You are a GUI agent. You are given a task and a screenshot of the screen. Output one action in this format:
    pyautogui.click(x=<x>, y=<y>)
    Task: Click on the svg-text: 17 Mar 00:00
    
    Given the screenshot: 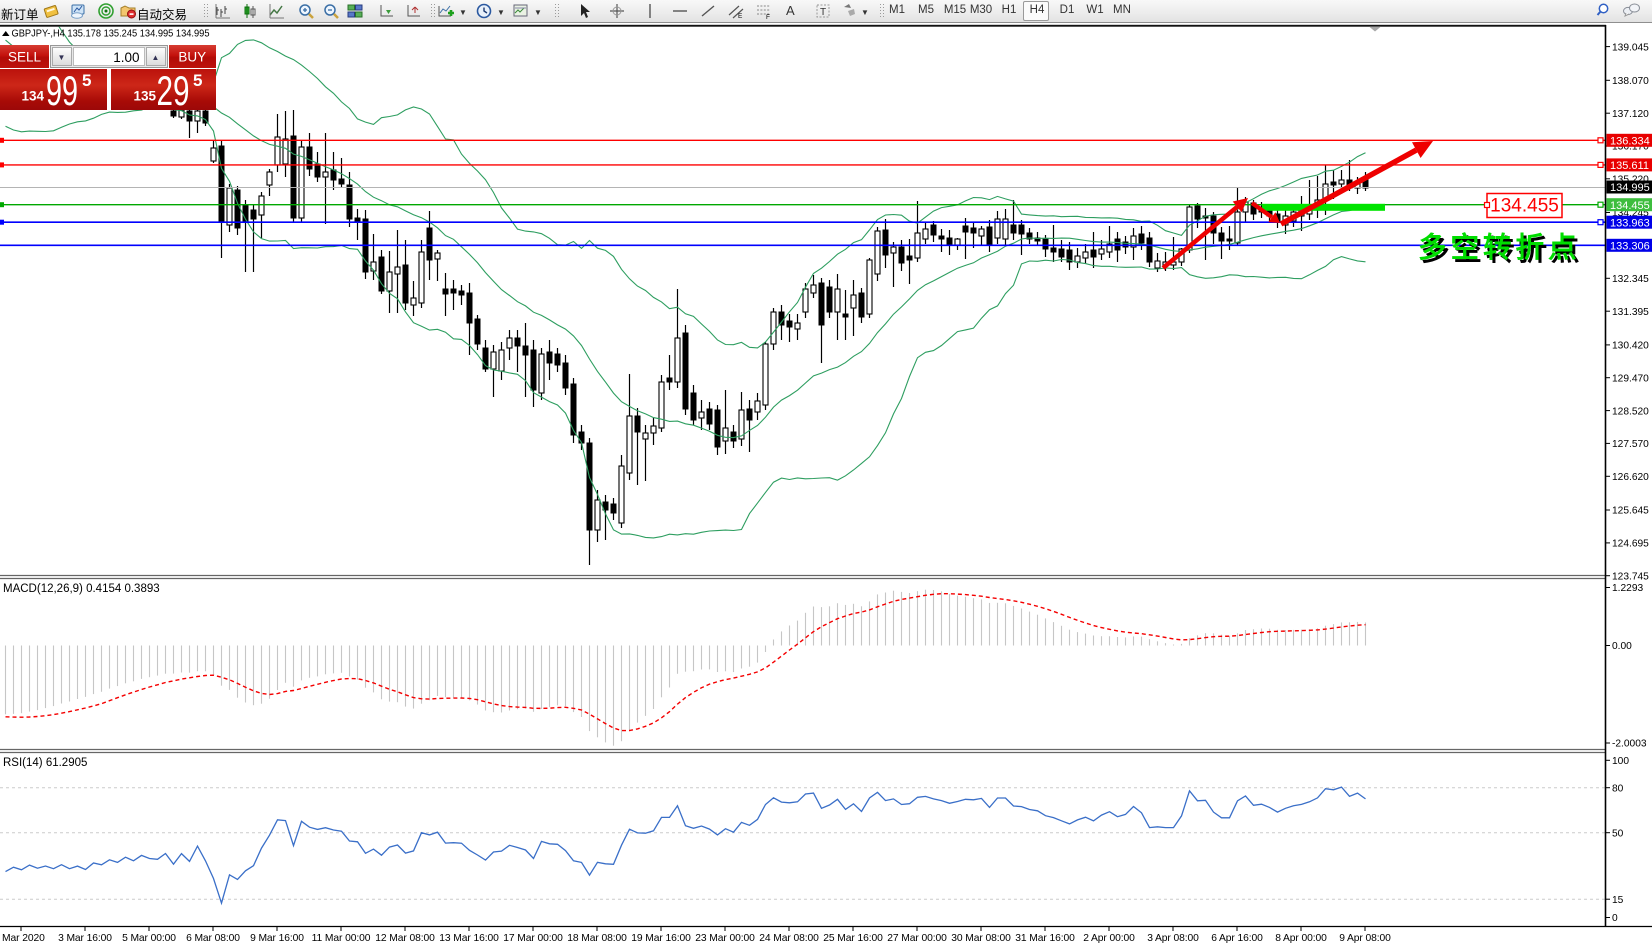 What is the action you would take?
    pyautogui.click(x=533, y=938)
    